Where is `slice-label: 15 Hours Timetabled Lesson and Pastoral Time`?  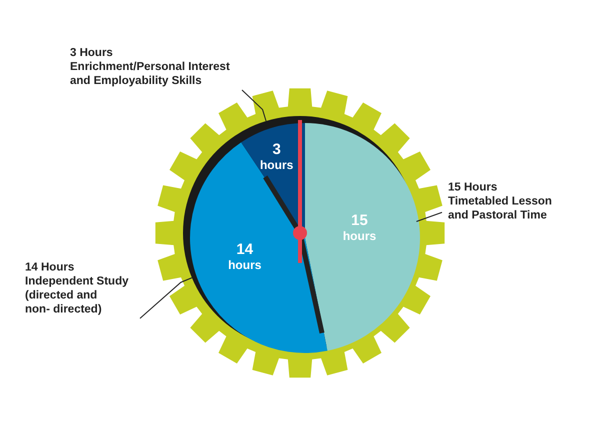 slice-label: 15 Hours Timetabled Lesson and Pastoral Time is located at coordinates (500, 201).